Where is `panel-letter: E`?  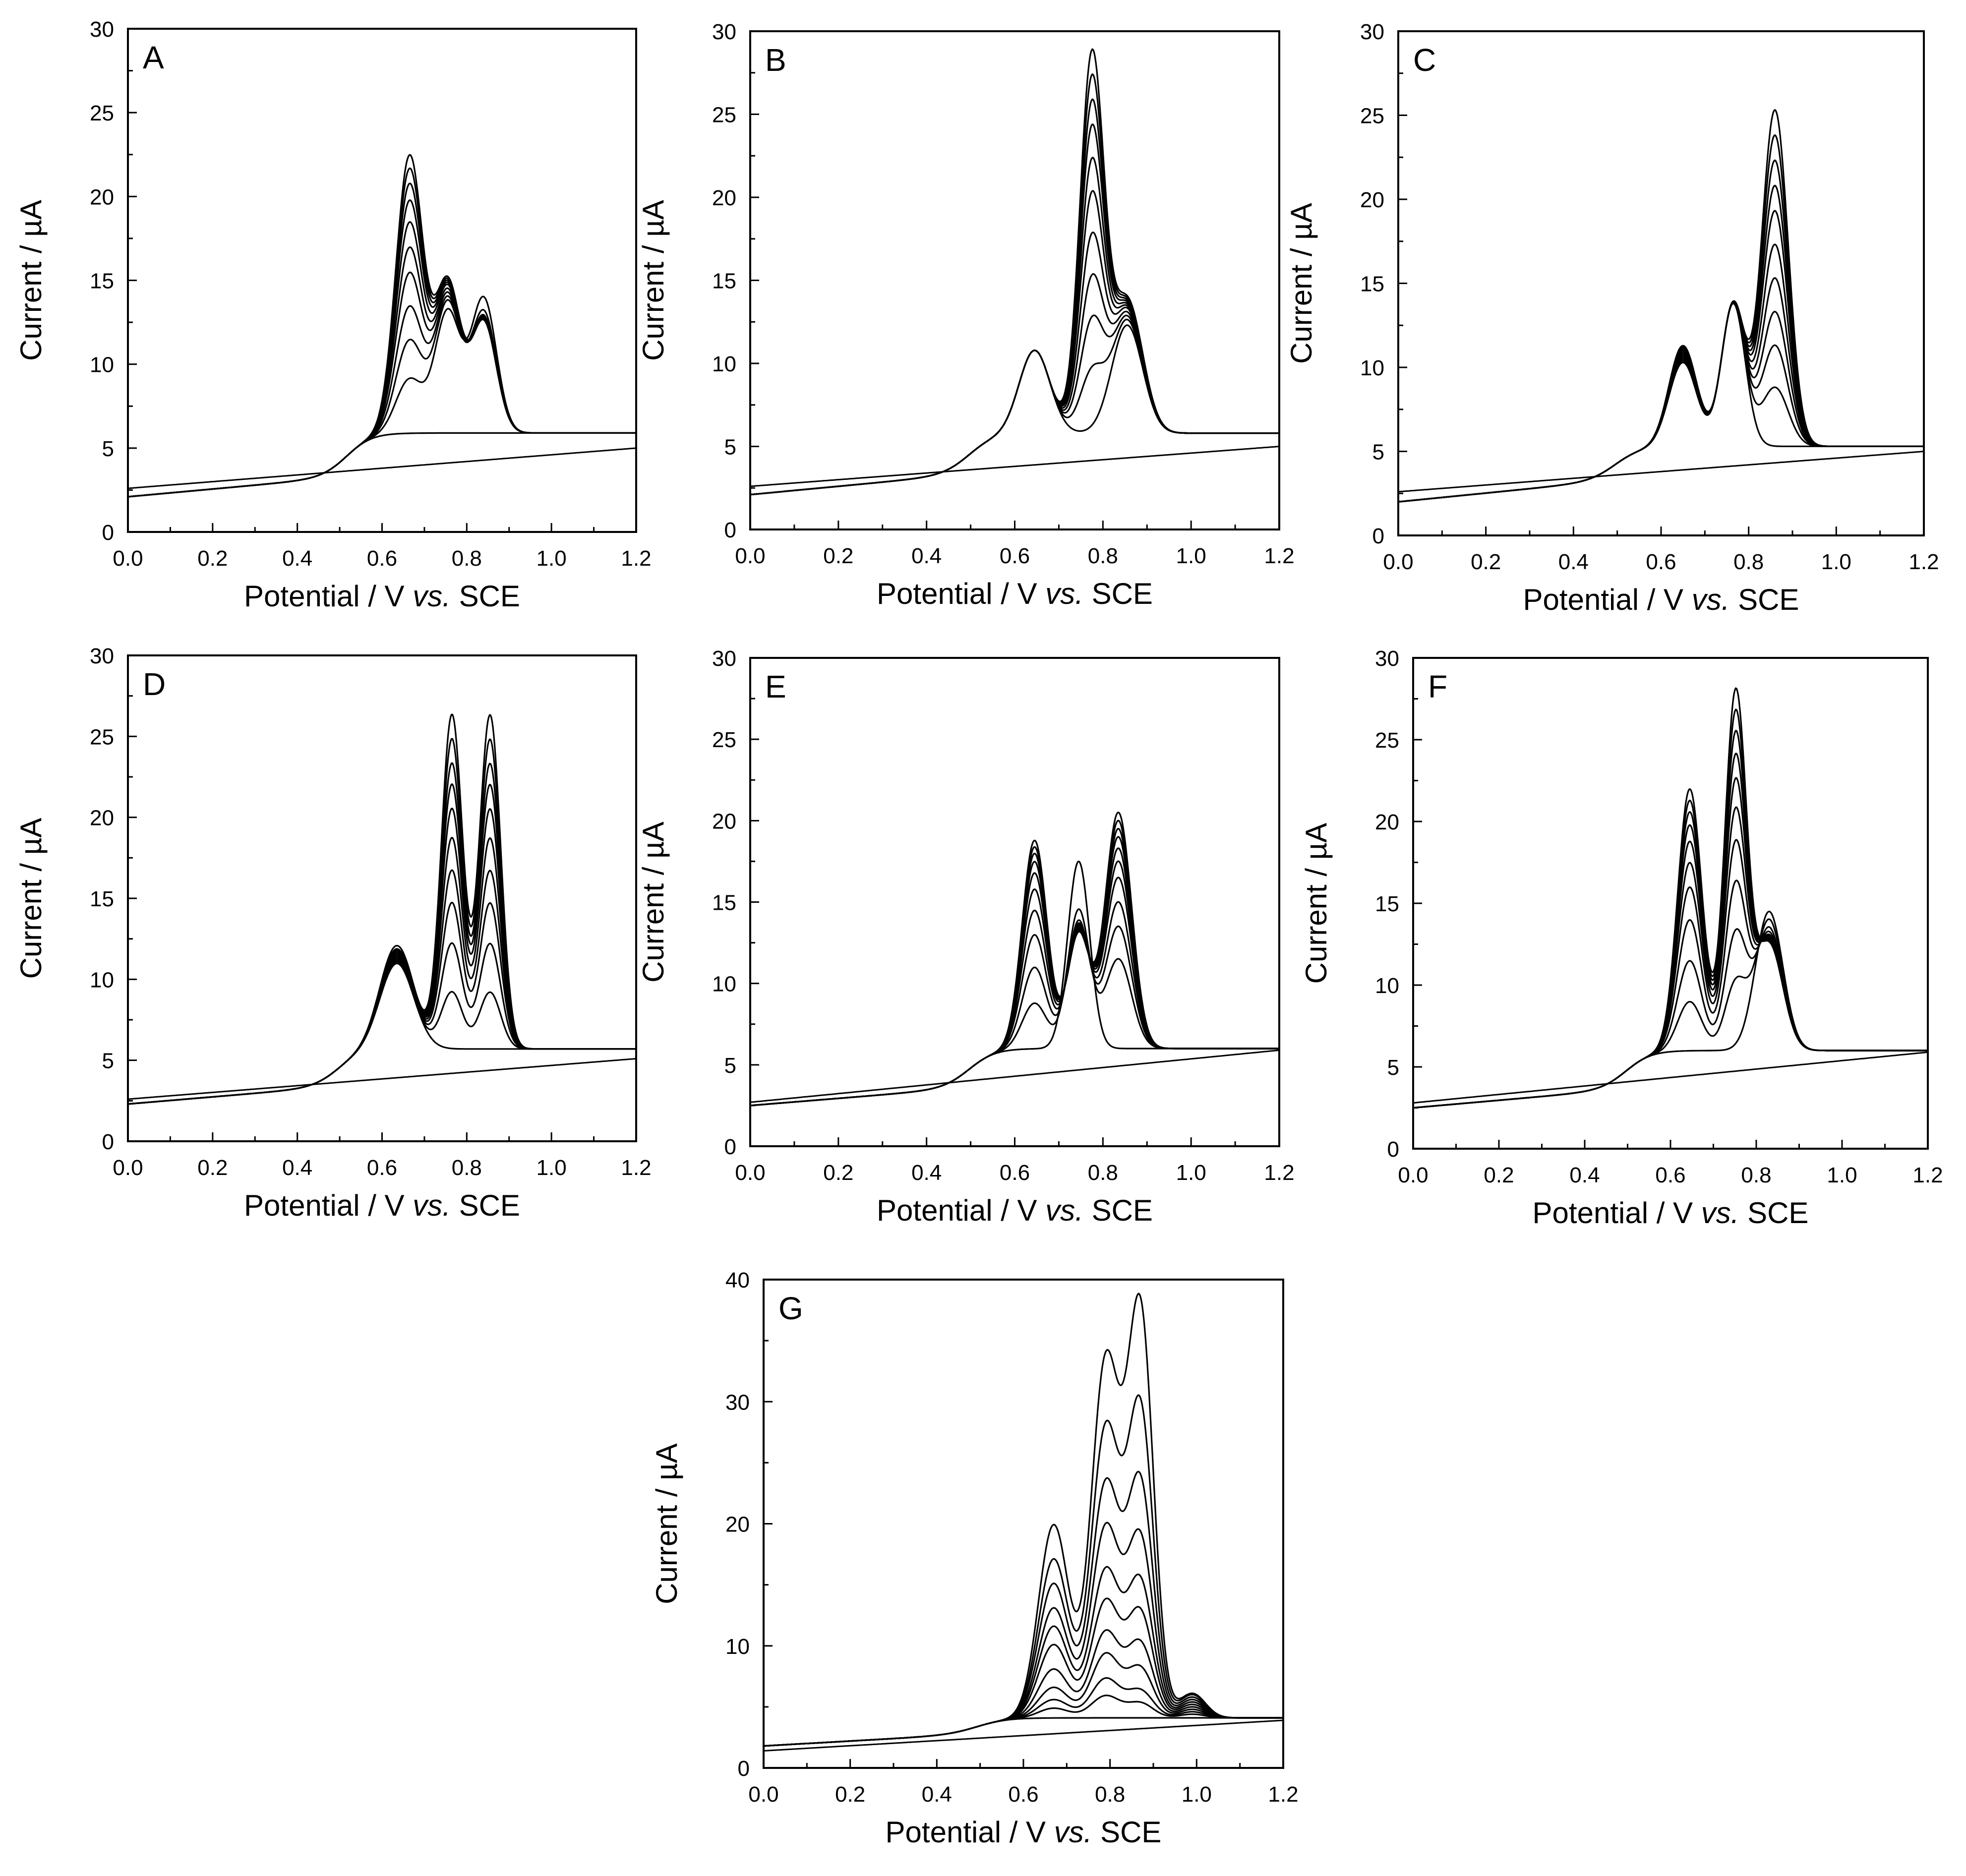 panel-letter: E is located at coordinates (775, 686).